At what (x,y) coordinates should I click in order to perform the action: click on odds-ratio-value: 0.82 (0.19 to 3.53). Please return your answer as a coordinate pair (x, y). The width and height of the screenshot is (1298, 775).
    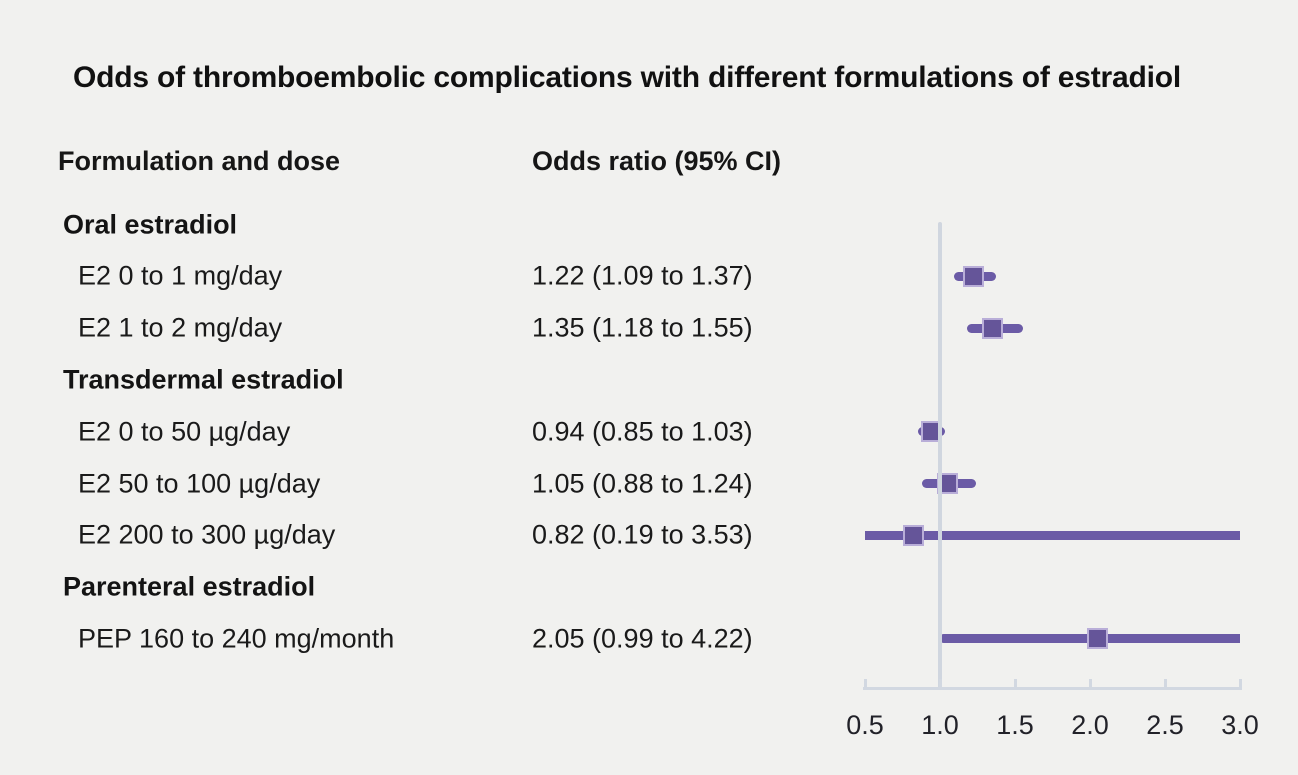
    Looking at the image, I should click on (642, 534).